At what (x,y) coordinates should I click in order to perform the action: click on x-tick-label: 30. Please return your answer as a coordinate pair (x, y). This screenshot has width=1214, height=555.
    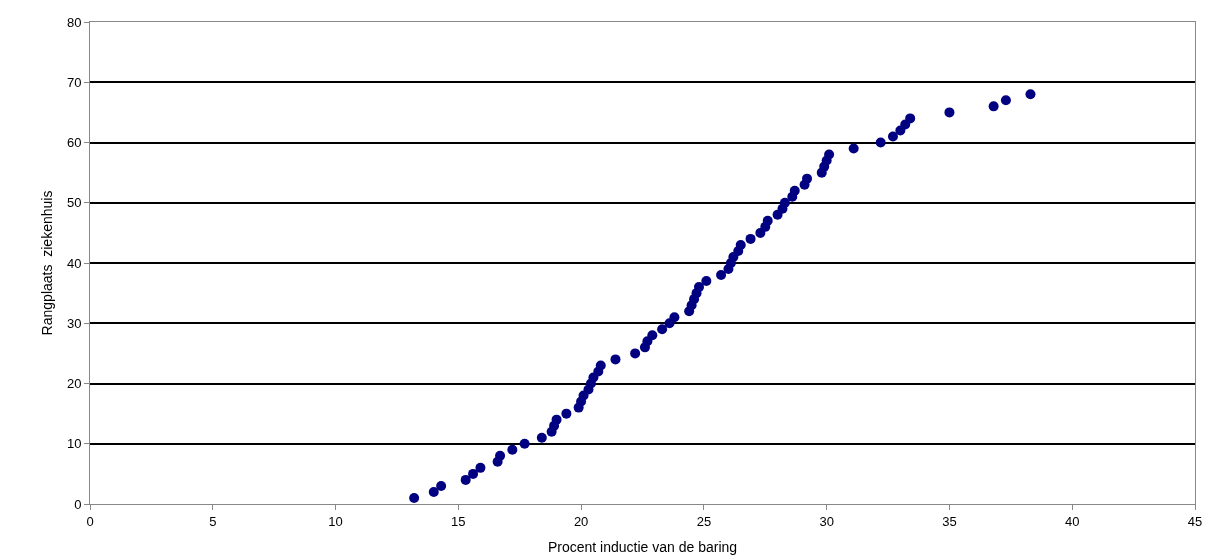
    Looking at the image, I should click on (826, 521).